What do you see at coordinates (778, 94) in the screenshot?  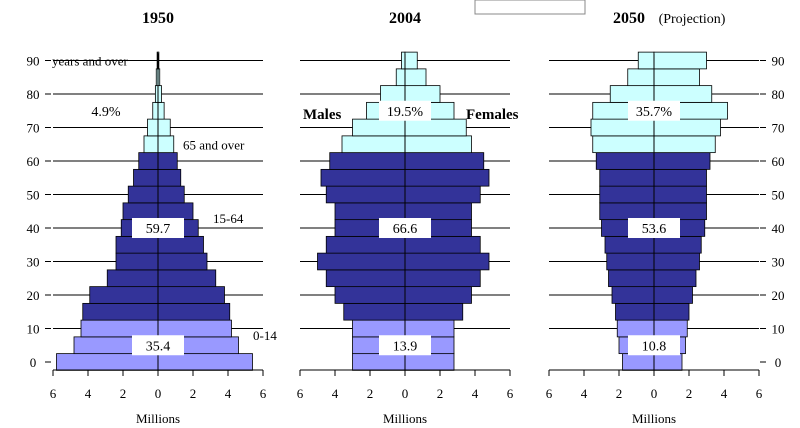 I see `y-tick-label: 80` at bounding box center [778, 94].